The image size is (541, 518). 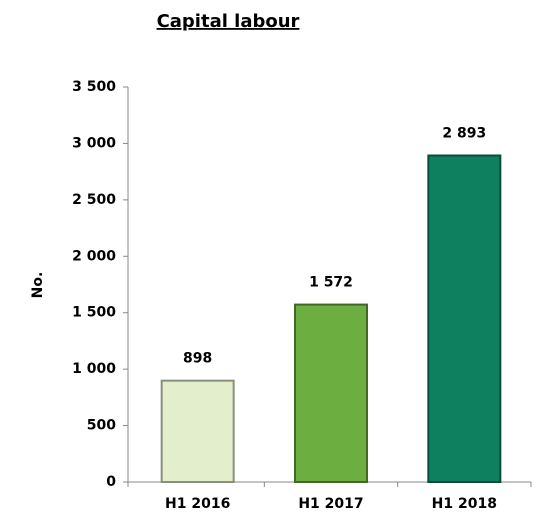 I want to click on y-tick-label: 0, so click(x=111, y=482).